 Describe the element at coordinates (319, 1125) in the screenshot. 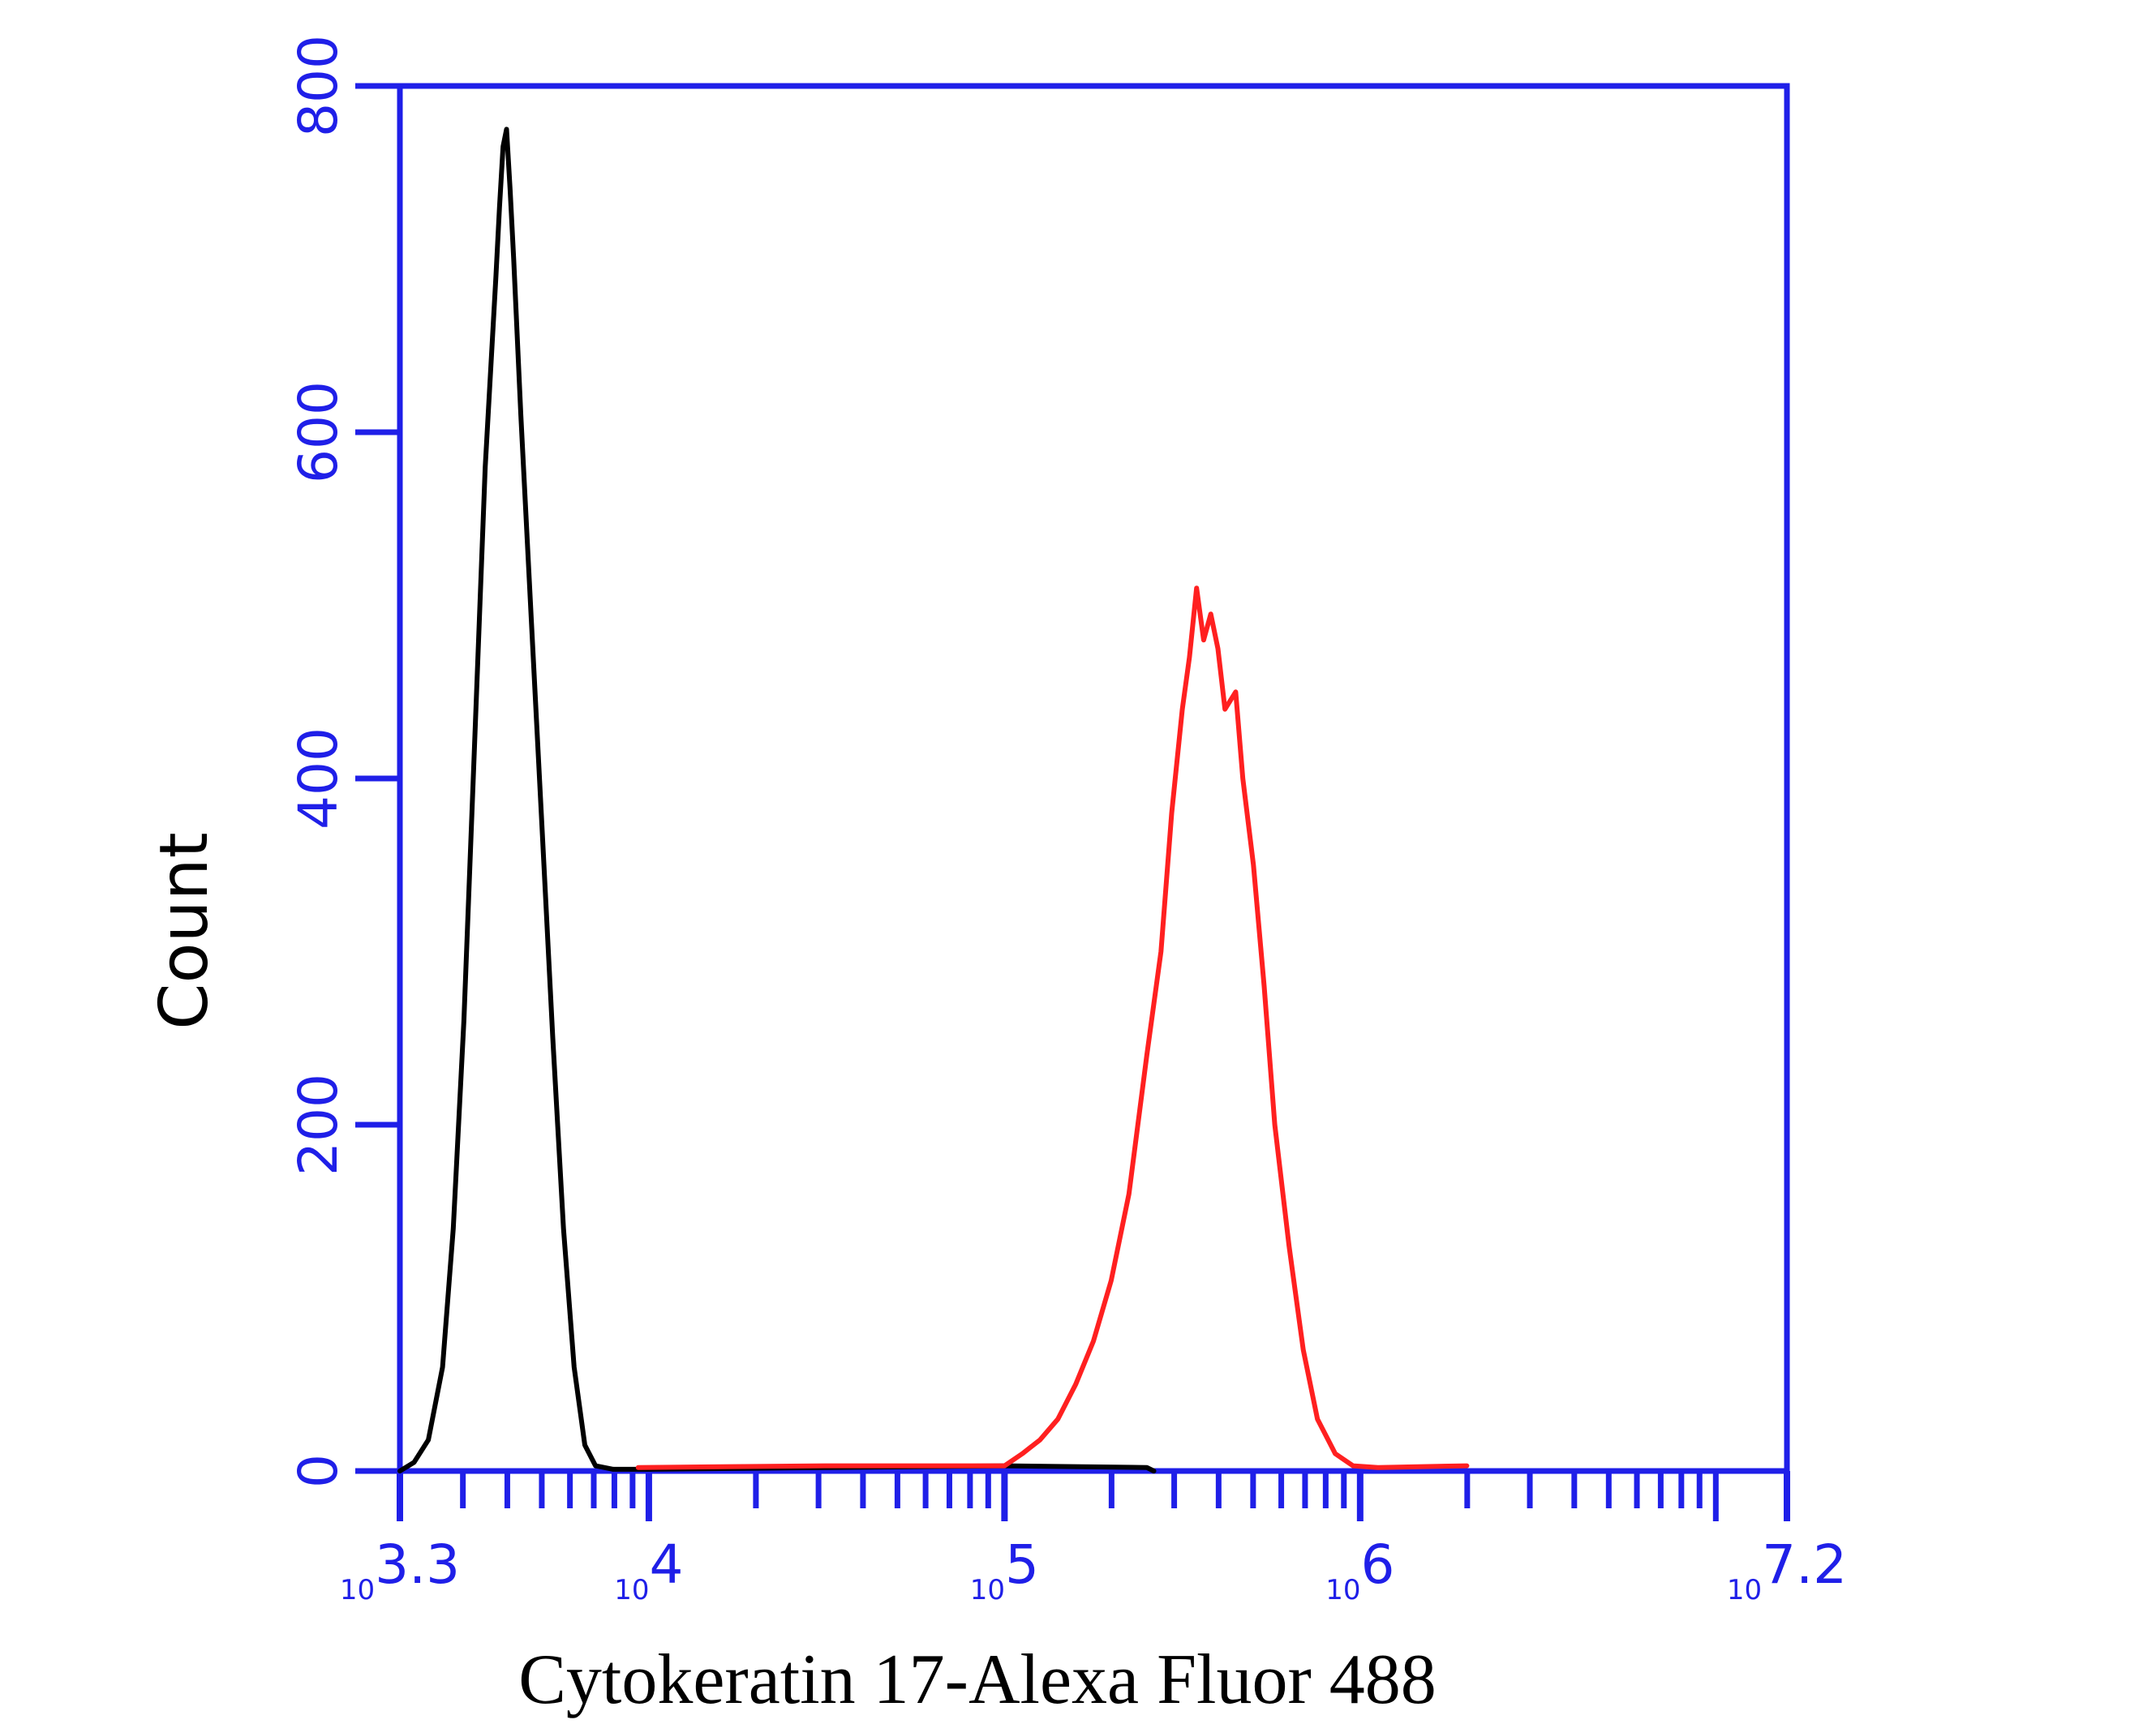

I see `y-tick-label-1: 200` at that location.